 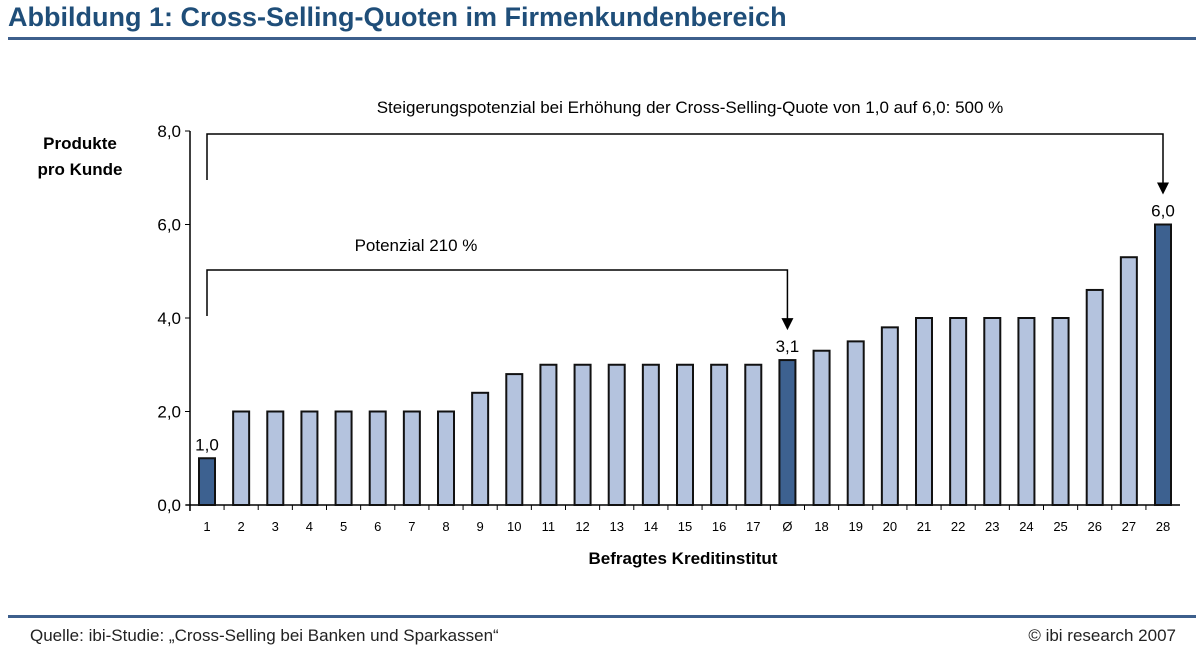 What do you see at coordinates (207, 444) in the screenshot?
I see `data-label-1: 1,0` at bounding box center [207, 444].